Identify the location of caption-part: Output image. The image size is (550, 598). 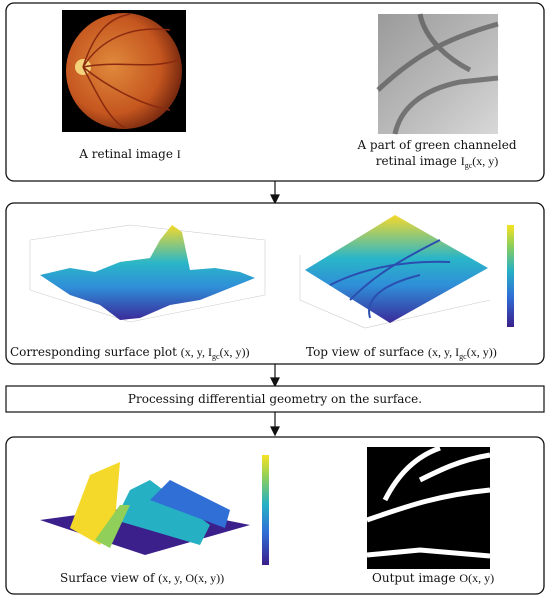
(414, 578).